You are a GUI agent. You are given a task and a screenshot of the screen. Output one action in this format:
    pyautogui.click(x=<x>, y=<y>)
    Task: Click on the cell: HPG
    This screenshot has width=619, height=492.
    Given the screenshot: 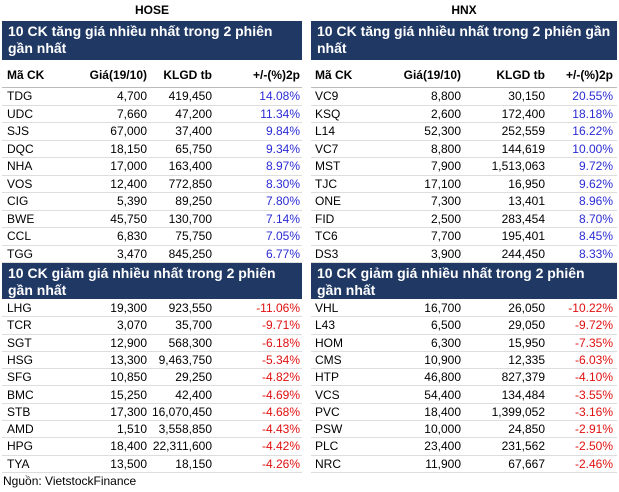 What is the action you would take?
    pyautogui.click(x=20, y=446)
    